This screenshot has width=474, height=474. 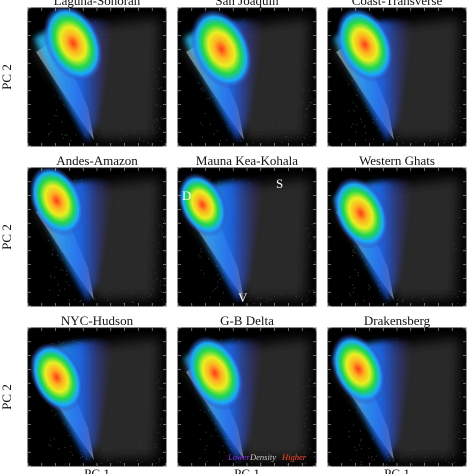 I want to click on panel-title: Western Ghats, so click(x=397, y=160).